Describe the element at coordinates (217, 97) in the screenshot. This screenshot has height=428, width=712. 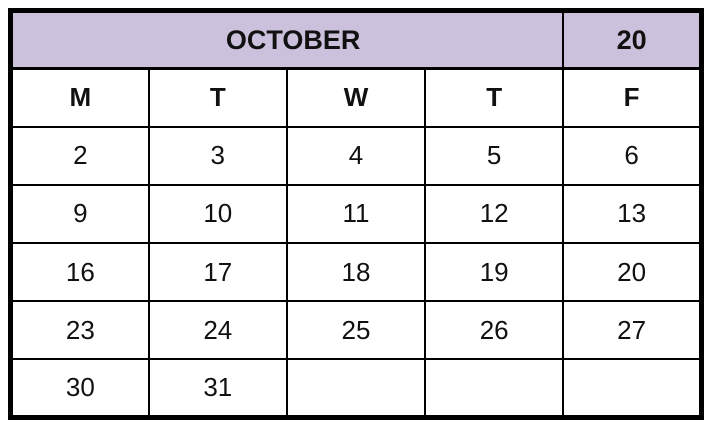
I see `weekday-header-tuesday: T` at that location.